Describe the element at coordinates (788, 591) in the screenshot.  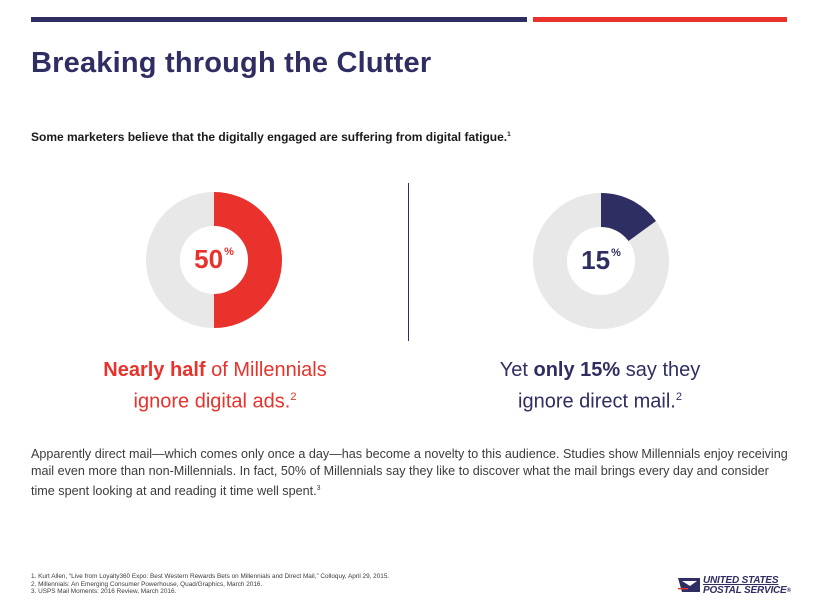
I see `registered-mark: ®` at that location.